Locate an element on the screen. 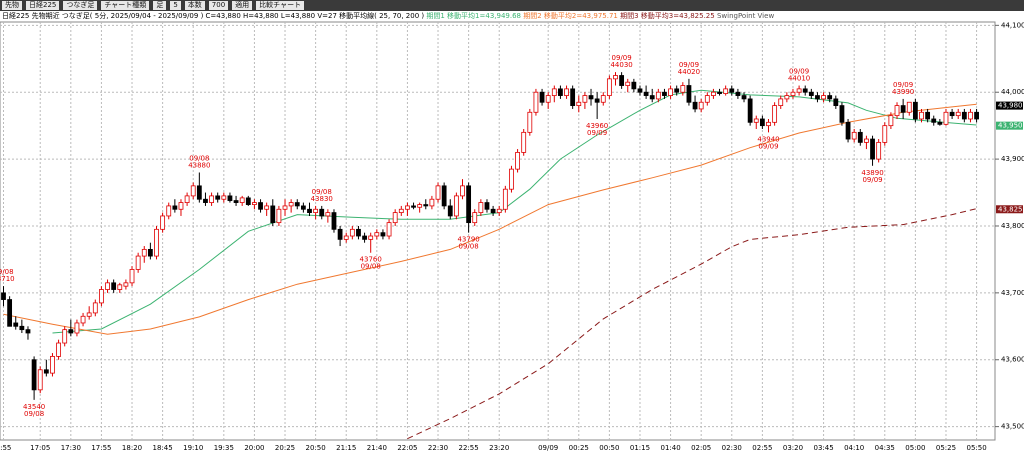 The height and width of the screenshot is (454, 1024). price-box is located at coordinates (1009, 105).